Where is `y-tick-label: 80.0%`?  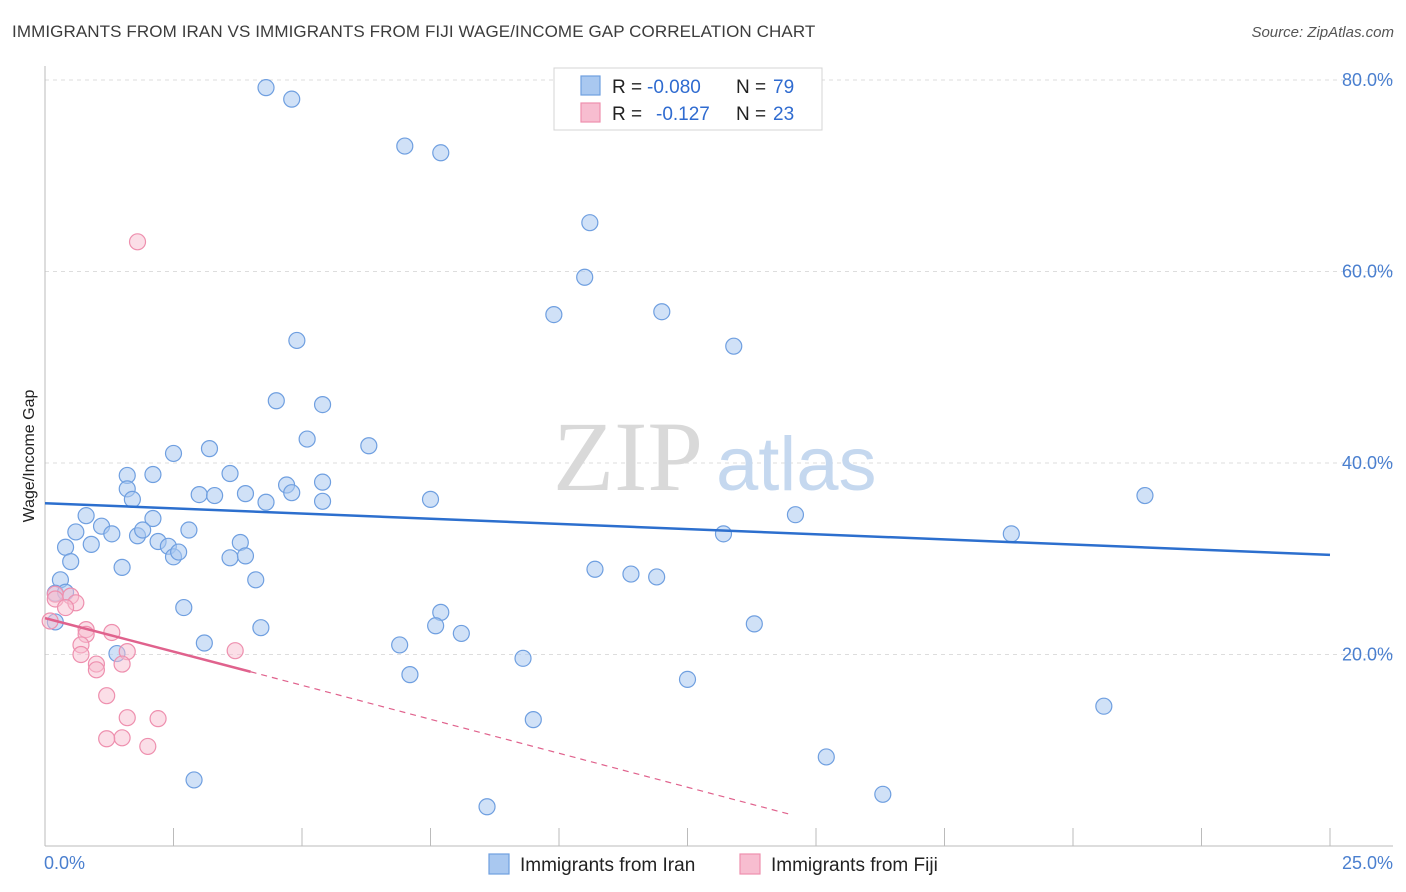
y-tick-label: 80.0% is located at coordinates (1367, 80).